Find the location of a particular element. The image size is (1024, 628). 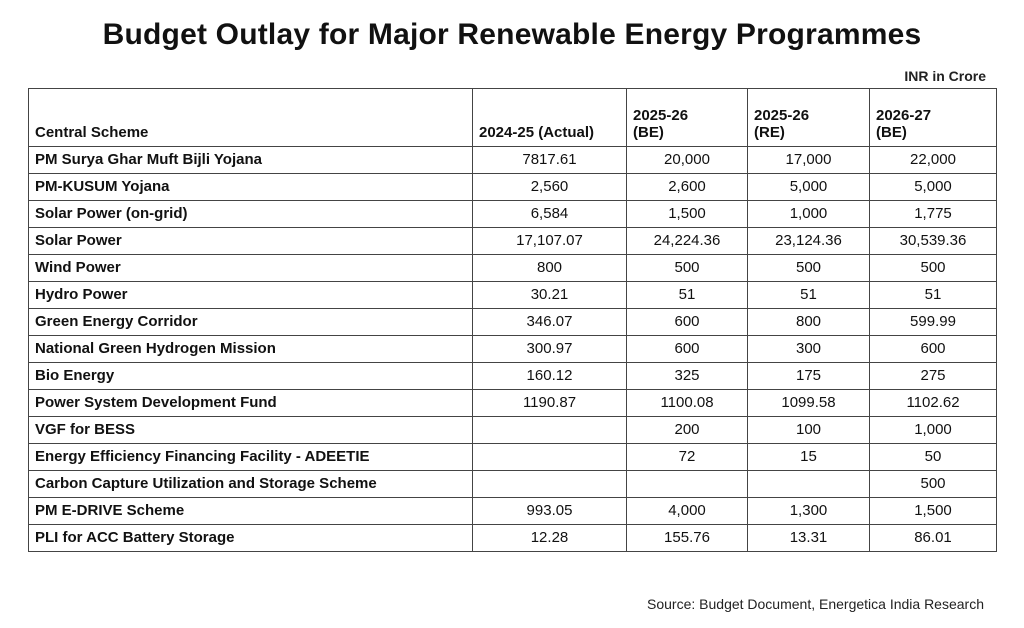

column-header: 2026-27 (BE) is located at coordinates (933, 117).